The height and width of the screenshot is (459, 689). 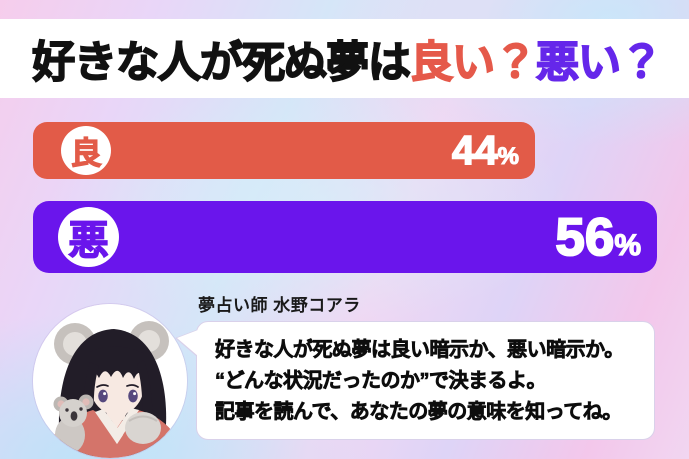 I want to click on bar-bad: 悪 56%, so click(x=345, y=237).